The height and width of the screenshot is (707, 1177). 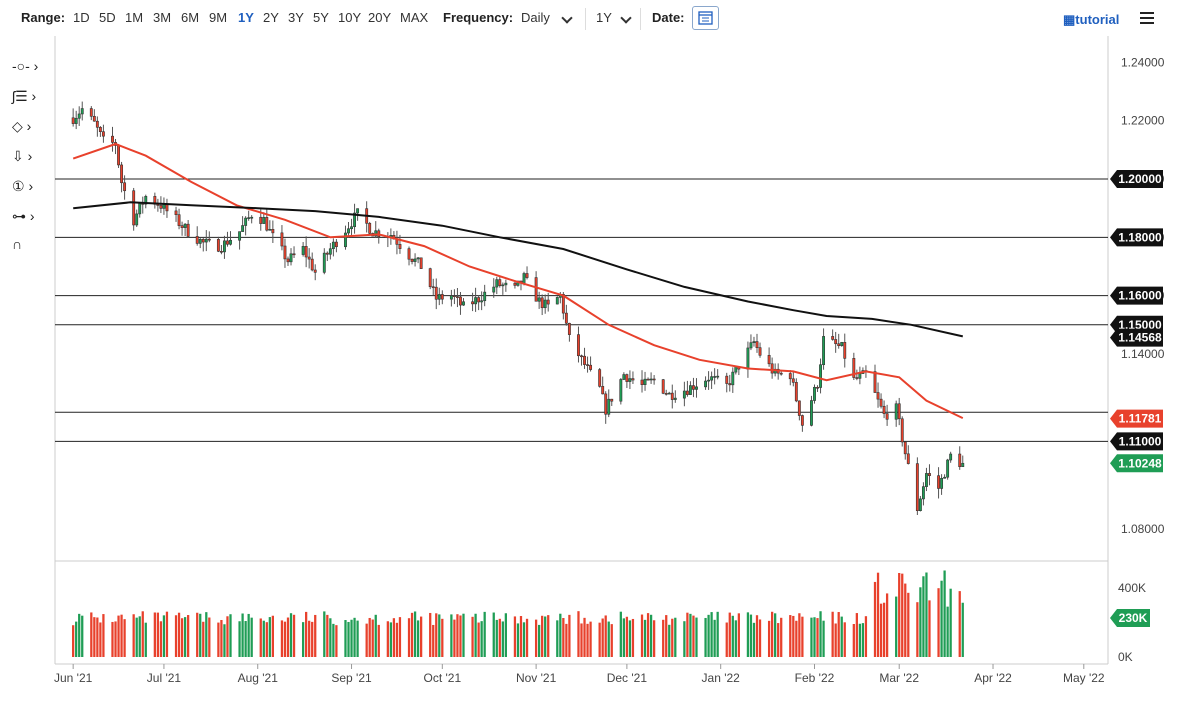 What do you see at coordinates (81, 17) in the screenshot?
I see `range-button-1d: 1D` at bounding box center [81, 17].